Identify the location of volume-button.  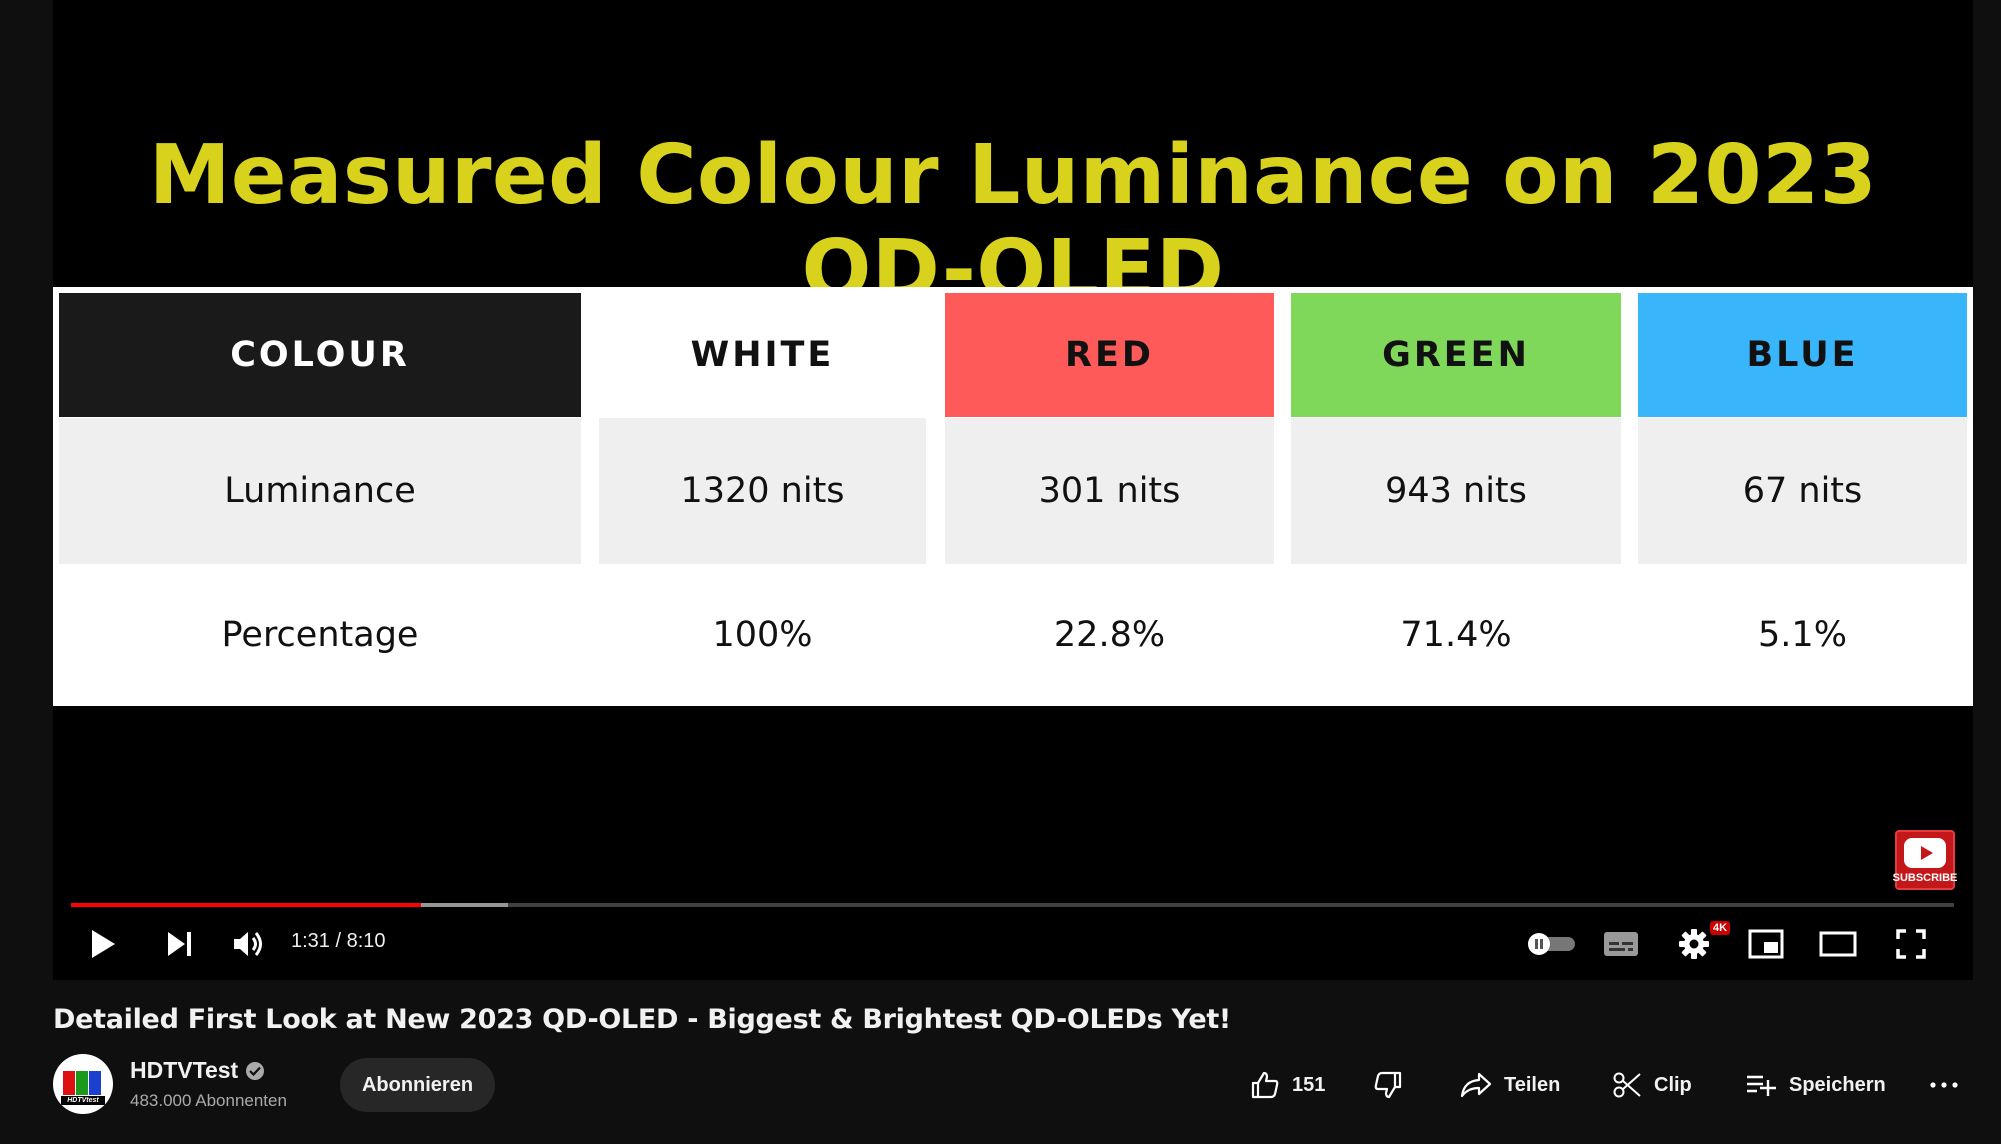
(249, 944).